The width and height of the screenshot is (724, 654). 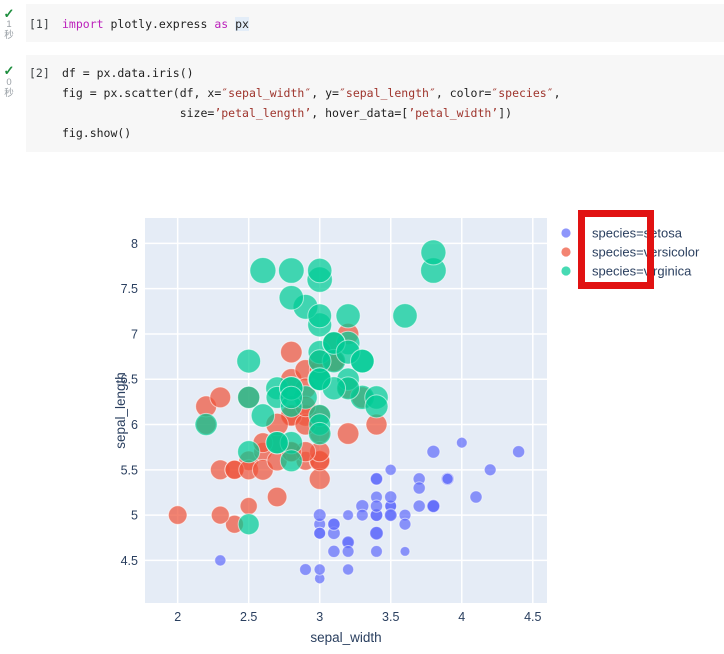 I want to click on code-token: , color=, so click(x=463, y=93).